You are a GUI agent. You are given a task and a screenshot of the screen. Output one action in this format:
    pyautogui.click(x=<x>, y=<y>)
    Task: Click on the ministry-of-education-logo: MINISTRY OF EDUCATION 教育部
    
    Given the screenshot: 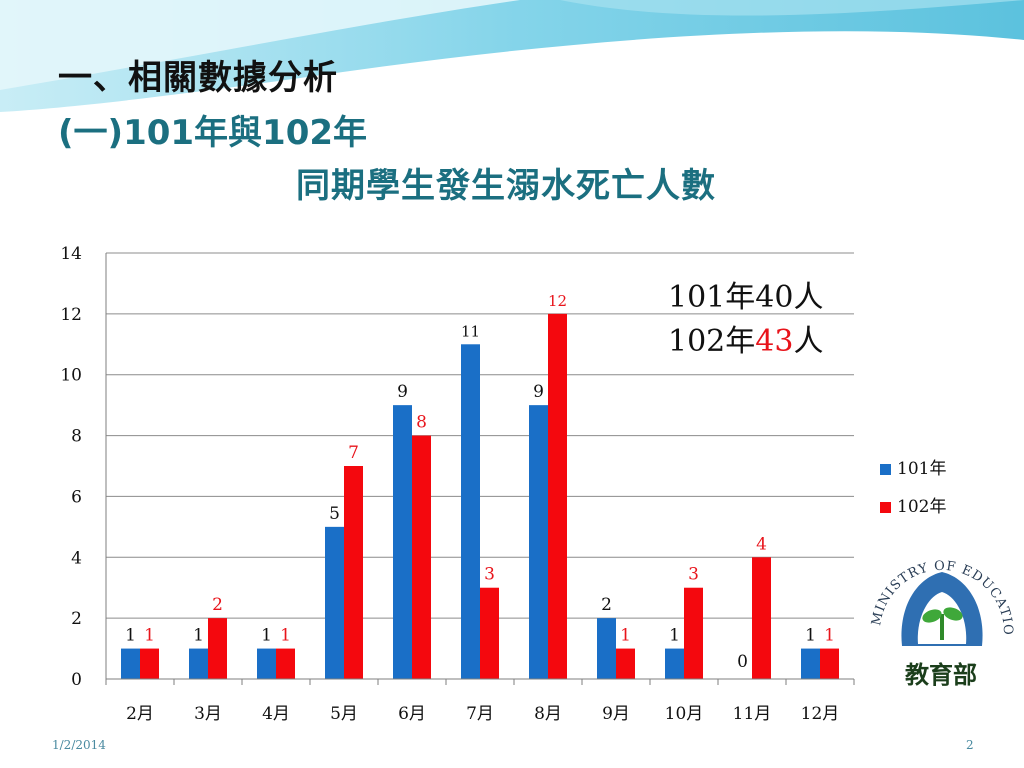 What is the action you would take?
    pyautogui.click(x=936, y=608)
    